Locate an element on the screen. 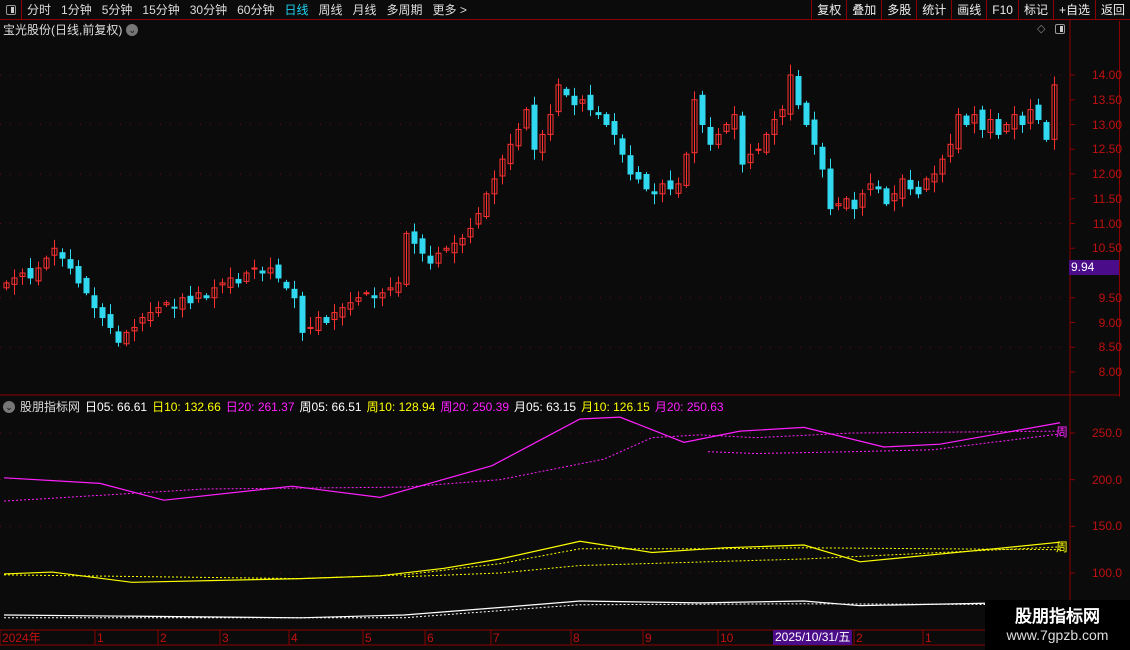 This screenshot has width=1130, height=650. tab-period-6: 日线 is located at coordinates (296, 10).